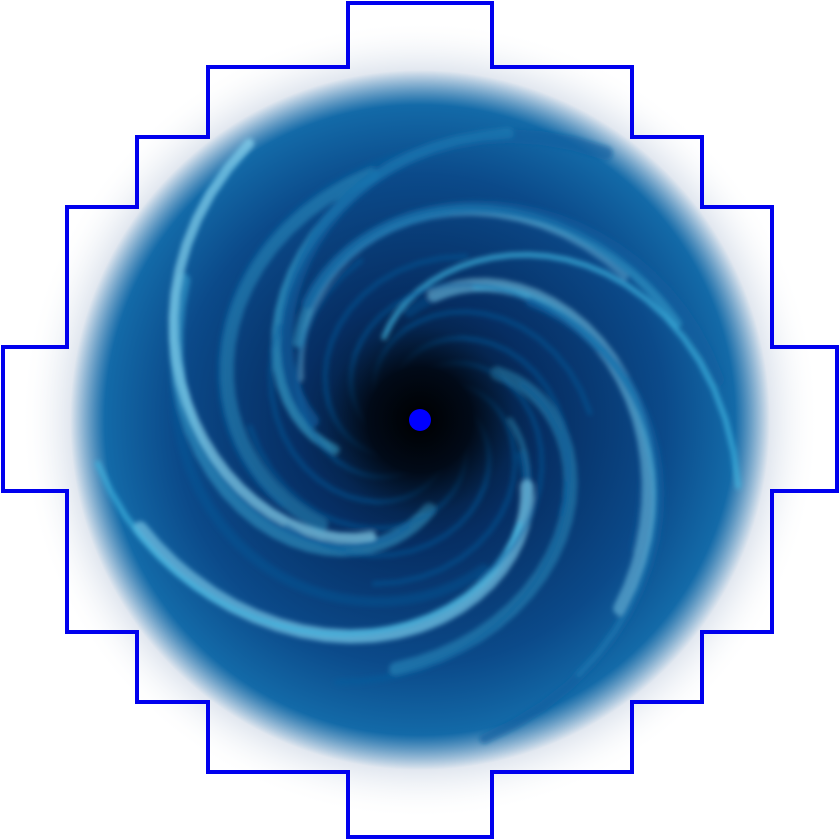 The height and width of the screenshot is (840, 840). What do you see at coordinates (420, 420) in the screenshot?
I see `center-dot-icon` at bounding box center [420, 420].